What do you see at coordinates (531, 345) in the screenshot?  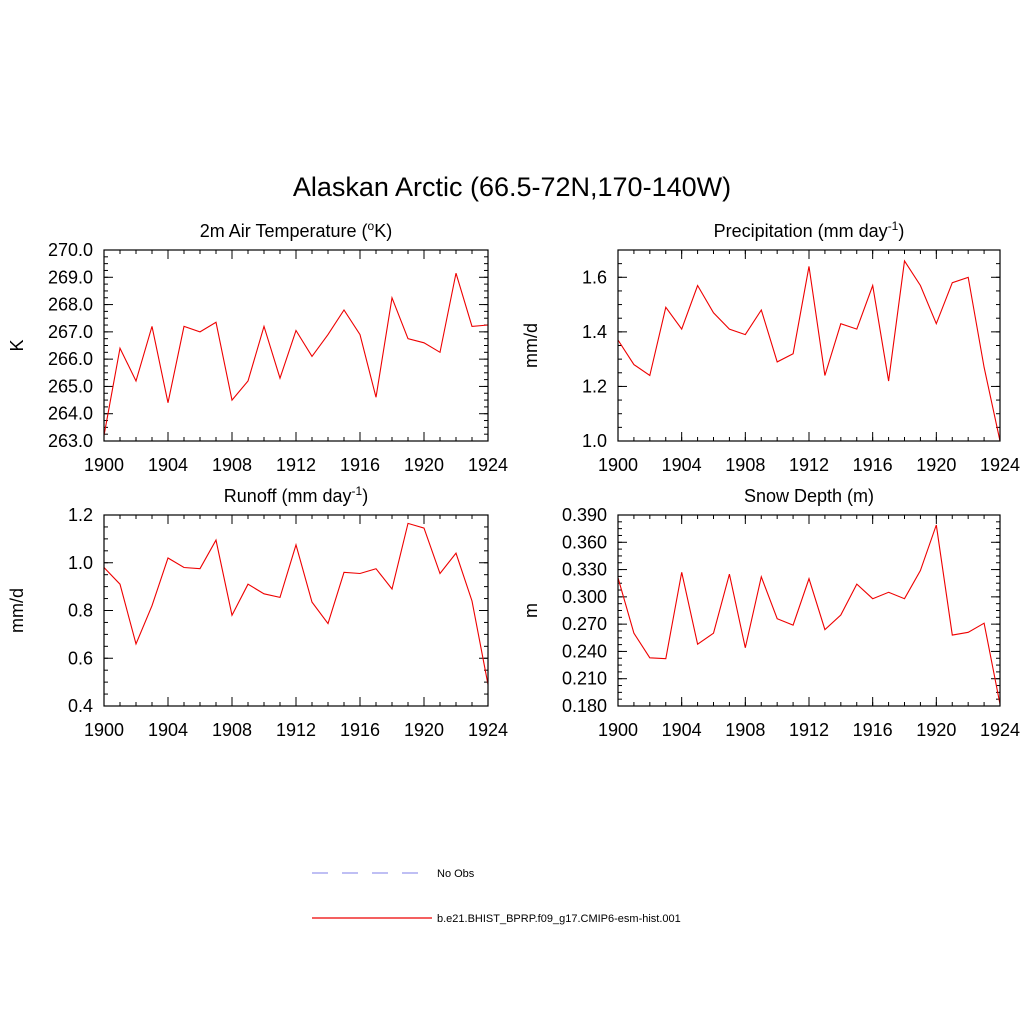 I see `precipitation-ylabel: mm/d` at bounding box center [531, 345].